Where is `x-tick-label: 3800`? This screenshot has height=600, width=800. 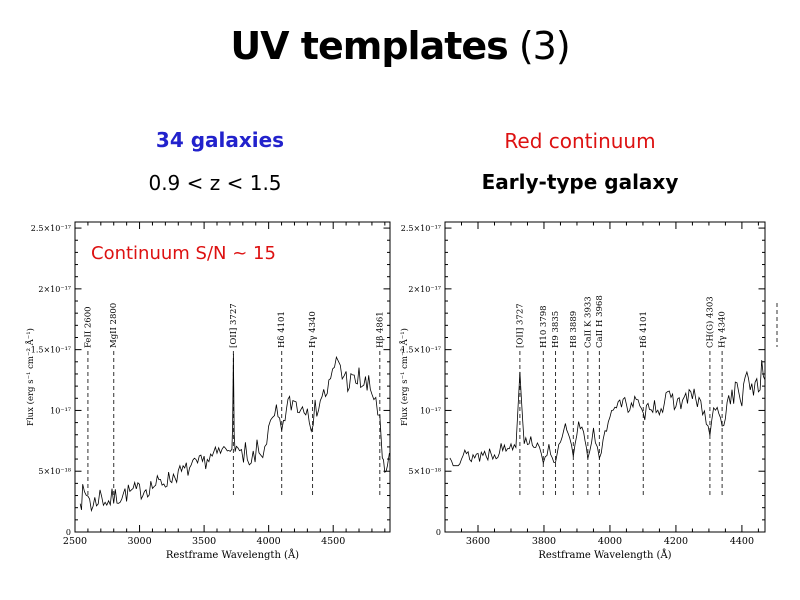
x-tick-label: 3800 is located at coordinates (544, 541).